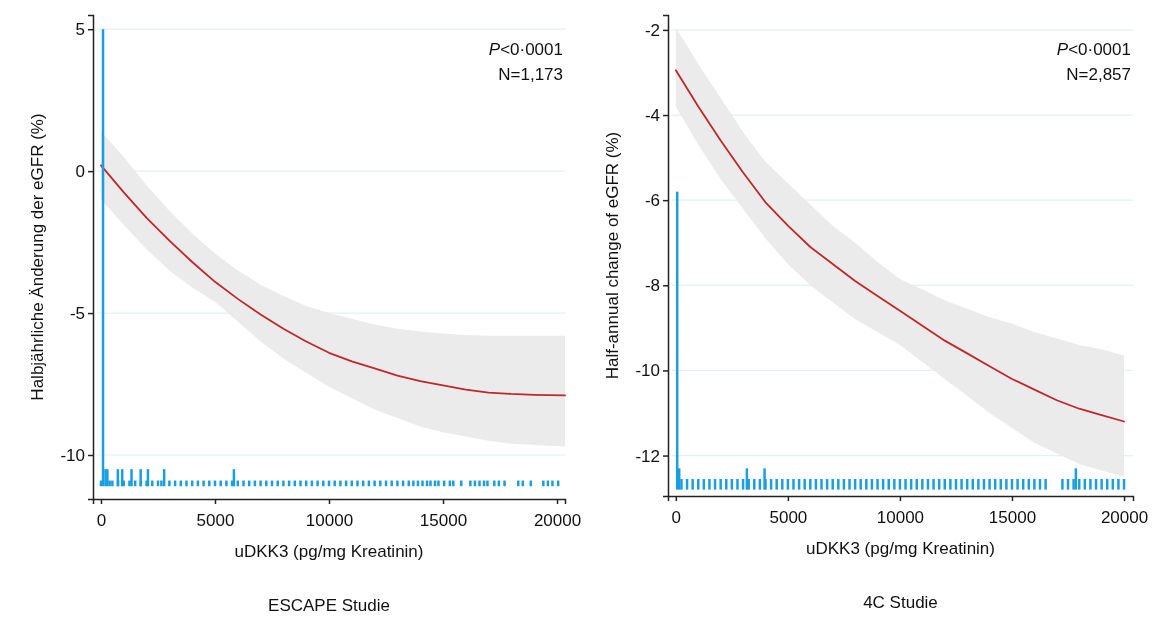  I want to click on y-tick-label: 0, so click(80, 172).